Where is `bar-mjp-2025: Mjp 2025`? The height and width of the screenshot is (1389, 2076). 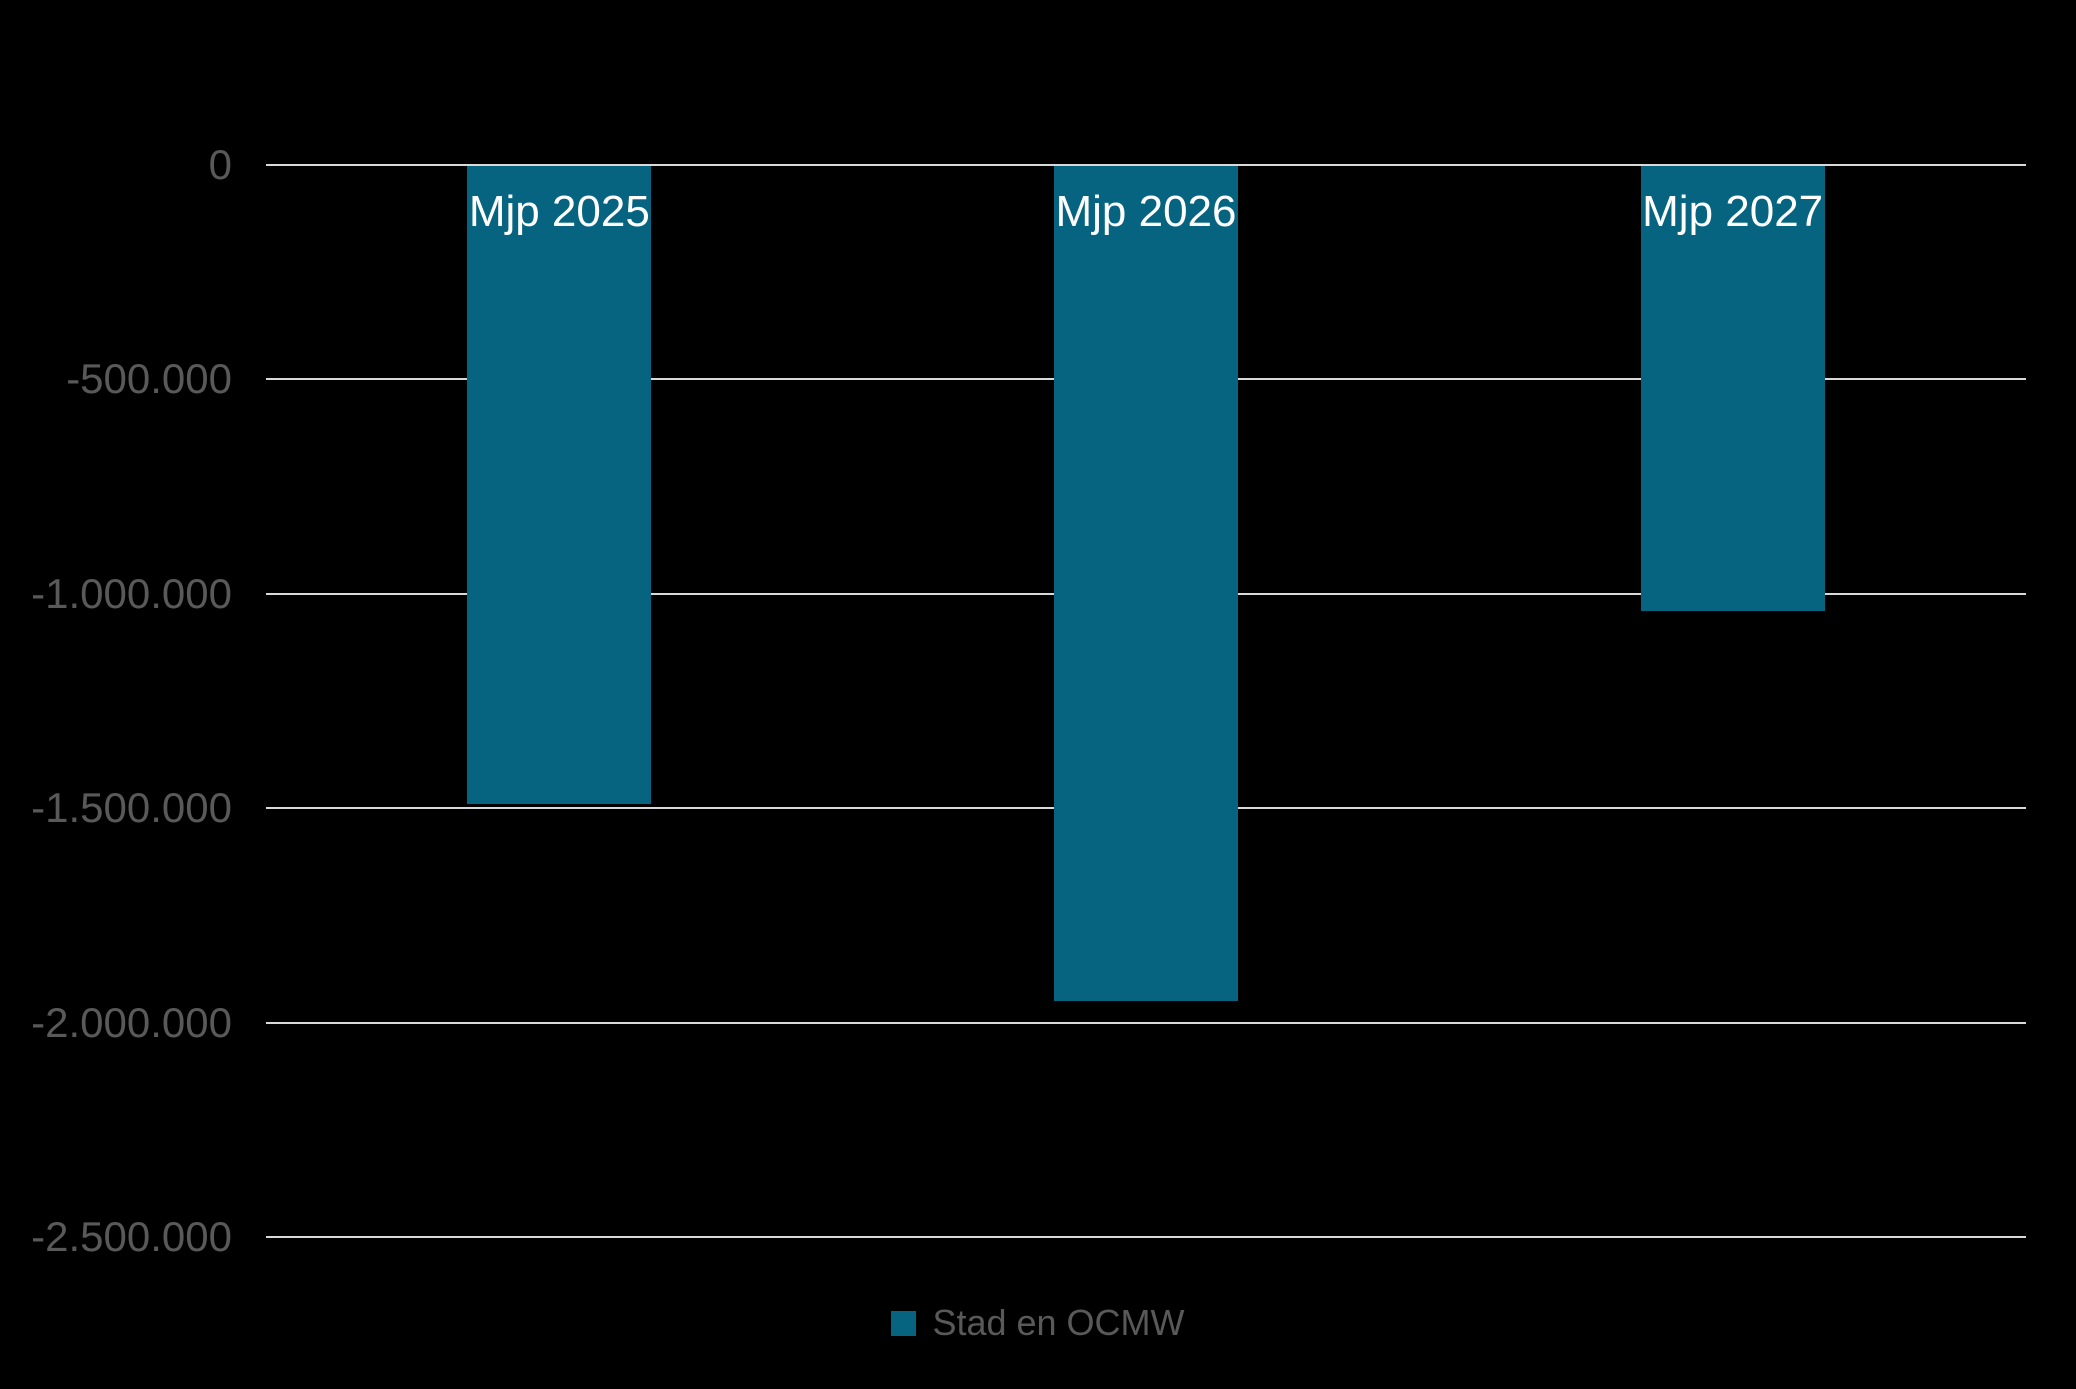
bar-mjp-2025: Mjp 2025 is located at coordinates (559, 485).